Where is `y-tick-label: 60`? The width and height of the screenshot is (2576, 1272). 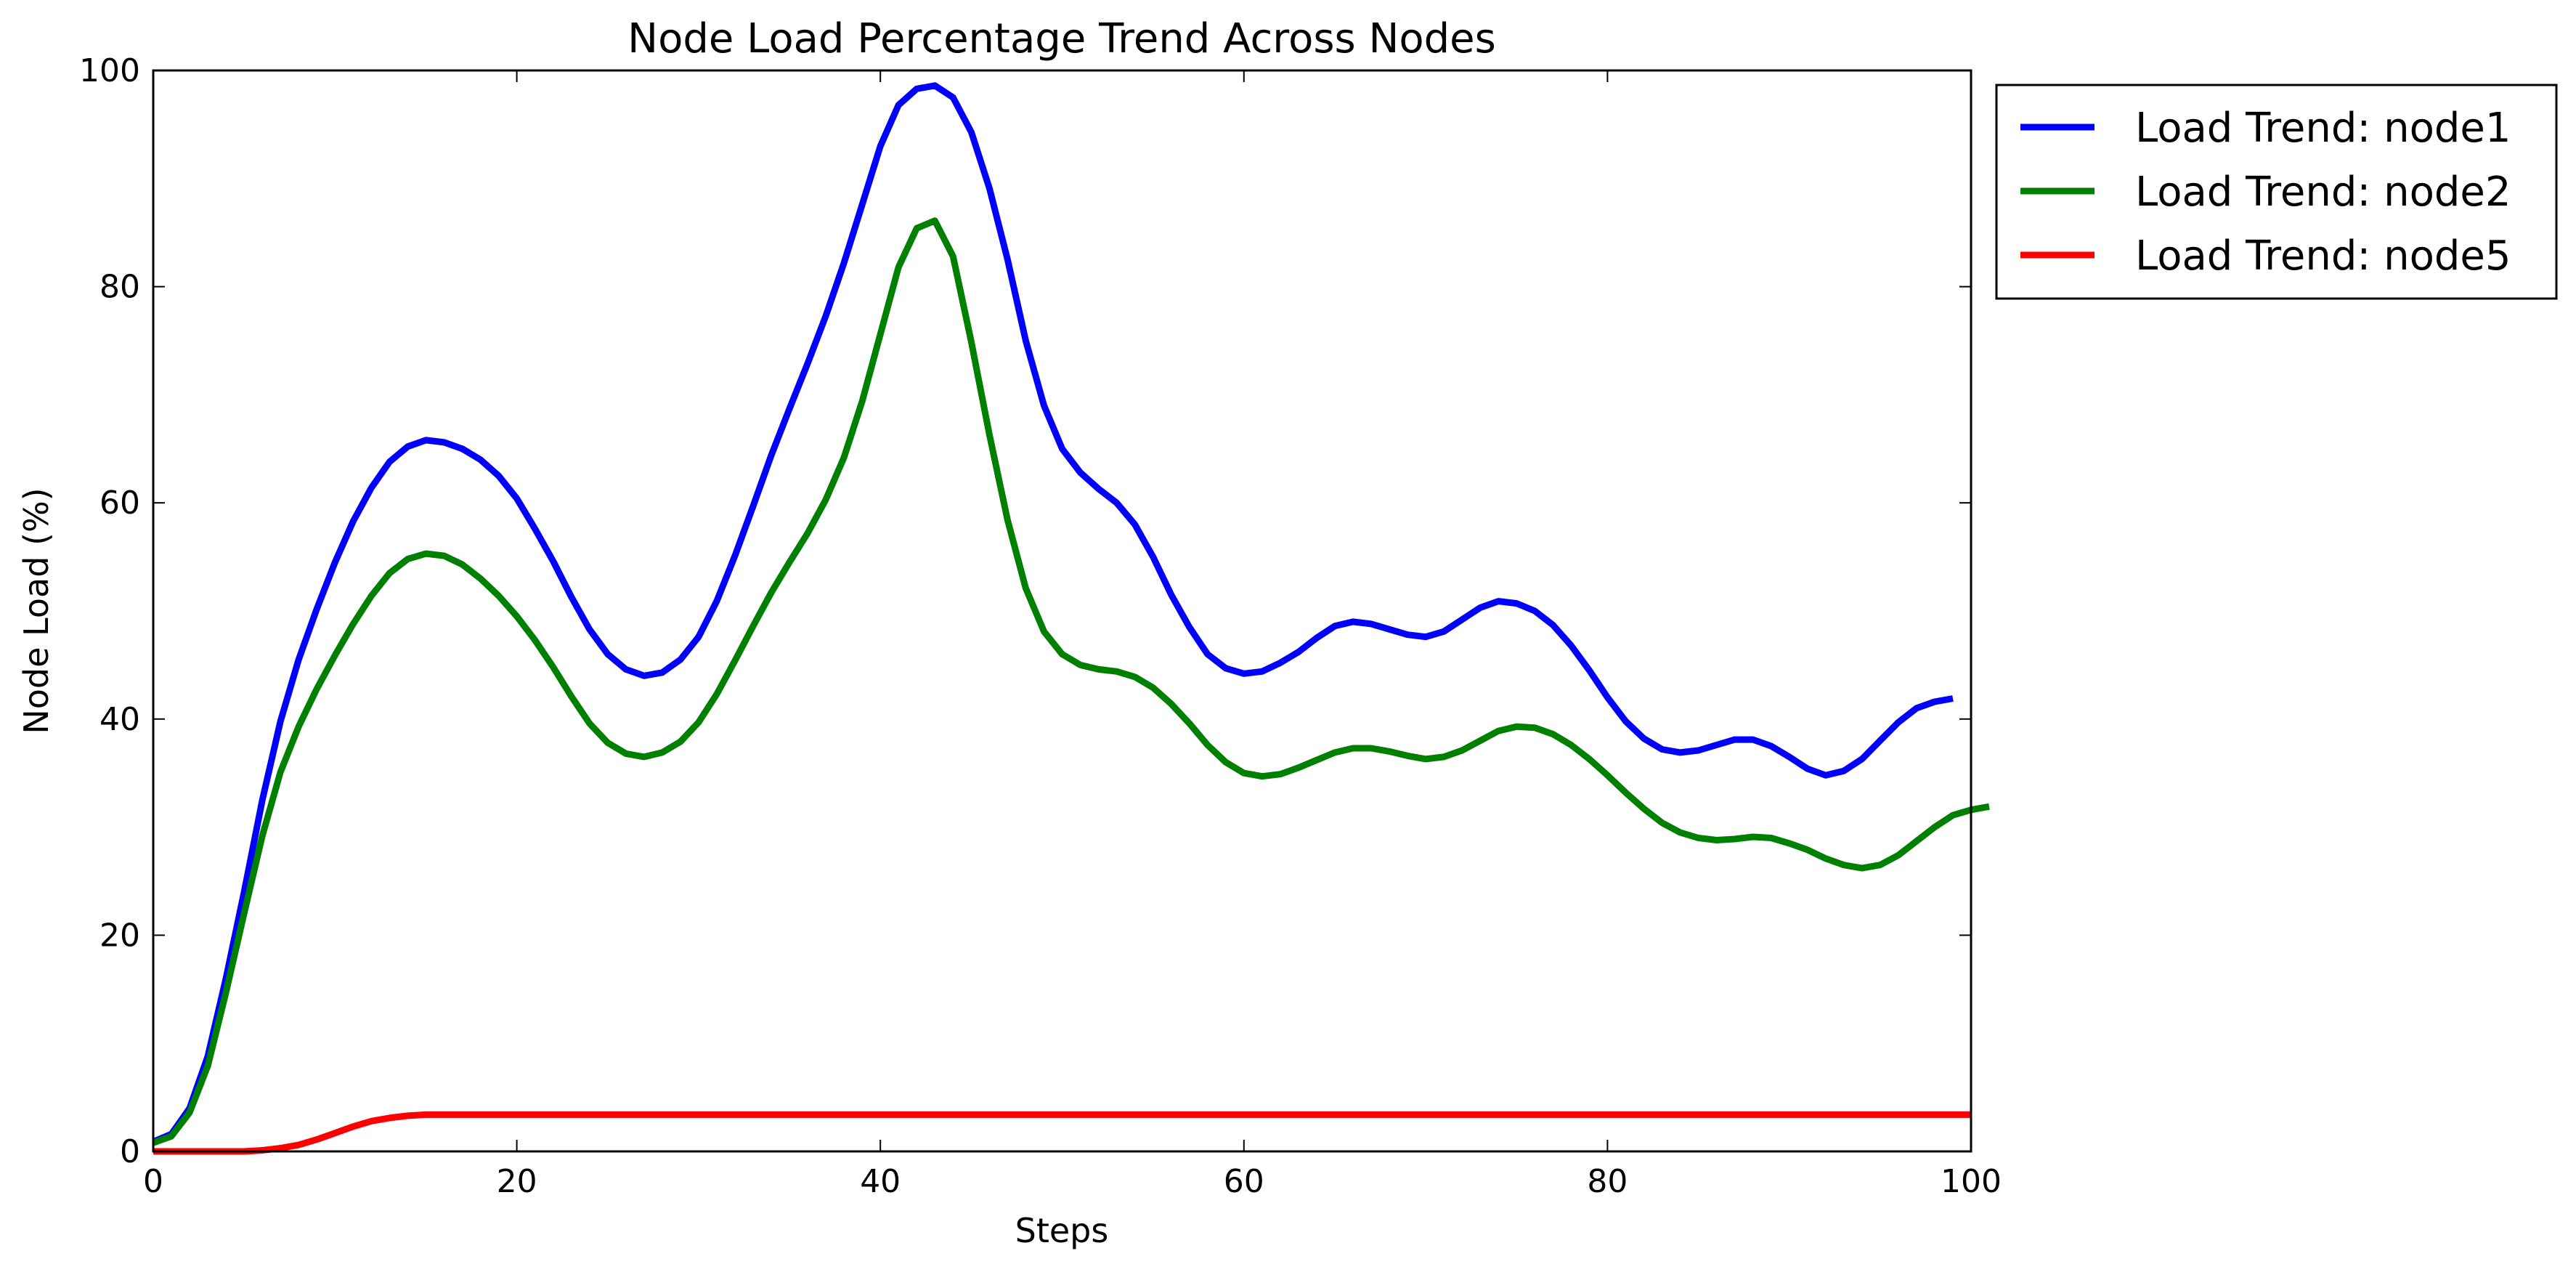 y-tick-label: 60 is located at coordinates (119, 503).